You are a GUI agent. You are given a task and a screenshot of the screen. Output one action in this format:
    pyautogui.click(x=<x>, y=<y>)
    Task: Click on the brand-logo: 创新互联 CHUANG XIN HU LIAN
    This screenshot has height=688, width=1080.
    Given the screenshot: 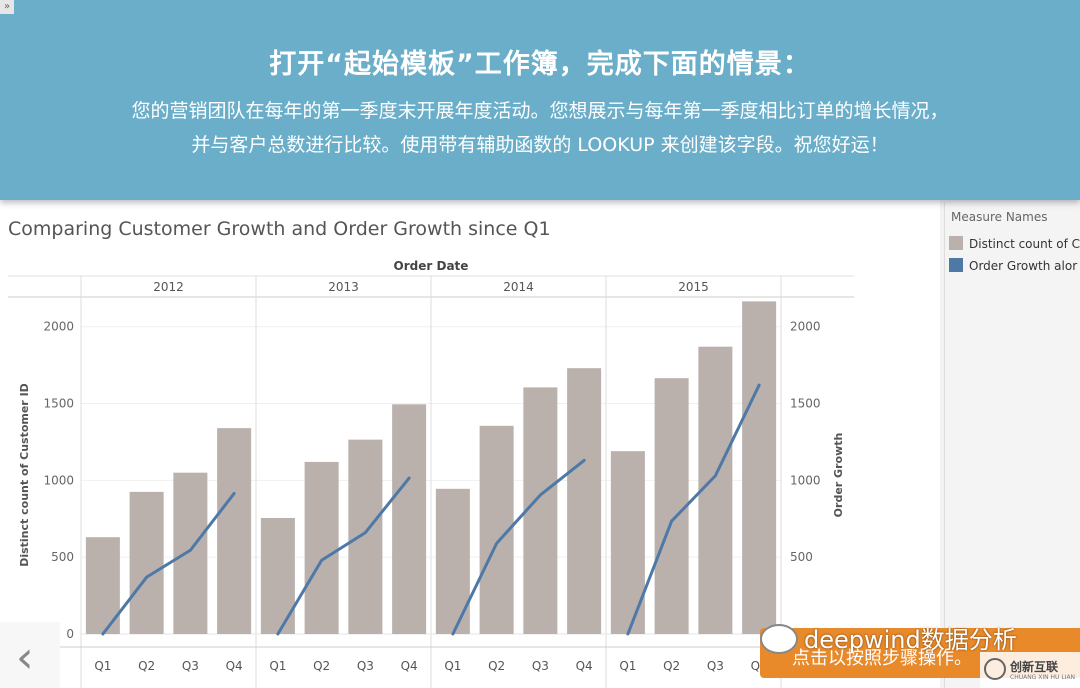 What is the action you would take?
    pyautogui.click(x=1030, y=670)
    